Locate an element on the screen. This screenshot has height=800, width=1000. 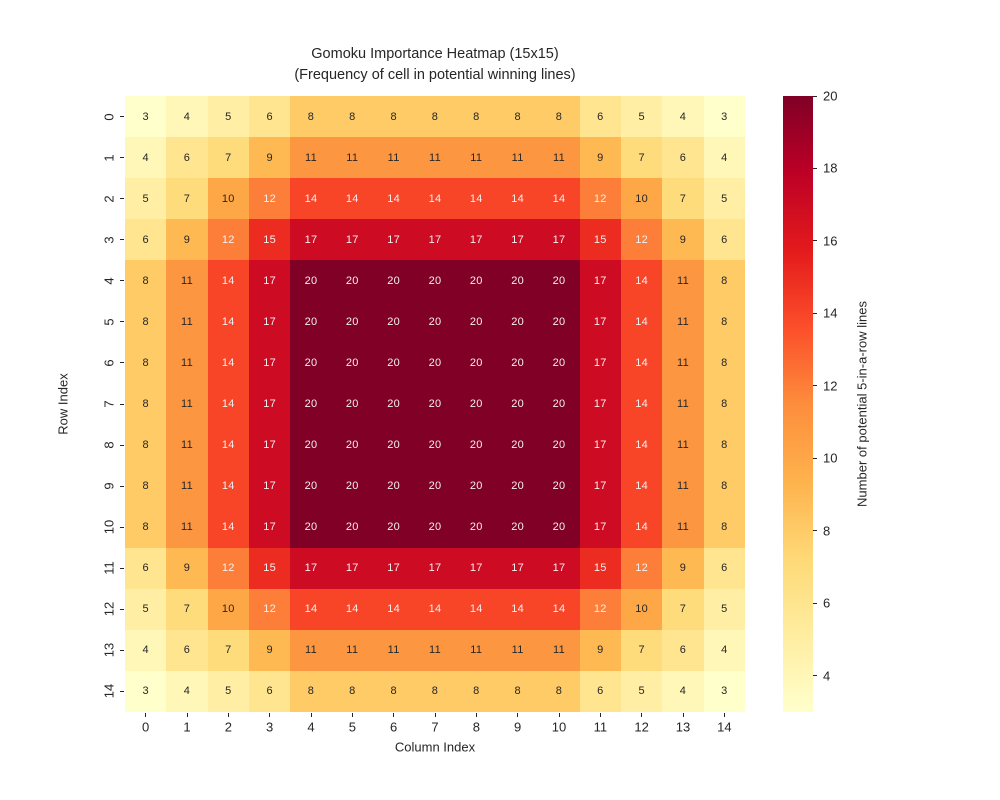
heatmap-cell-r0-c9: 8 is located at coordinates (517, 117).